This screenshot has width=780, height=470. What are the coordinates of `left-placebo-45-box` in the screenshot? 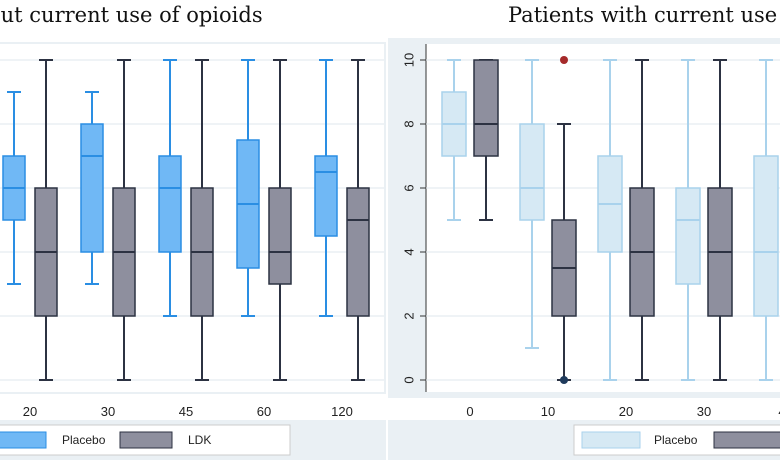 It's located at (170, 204).